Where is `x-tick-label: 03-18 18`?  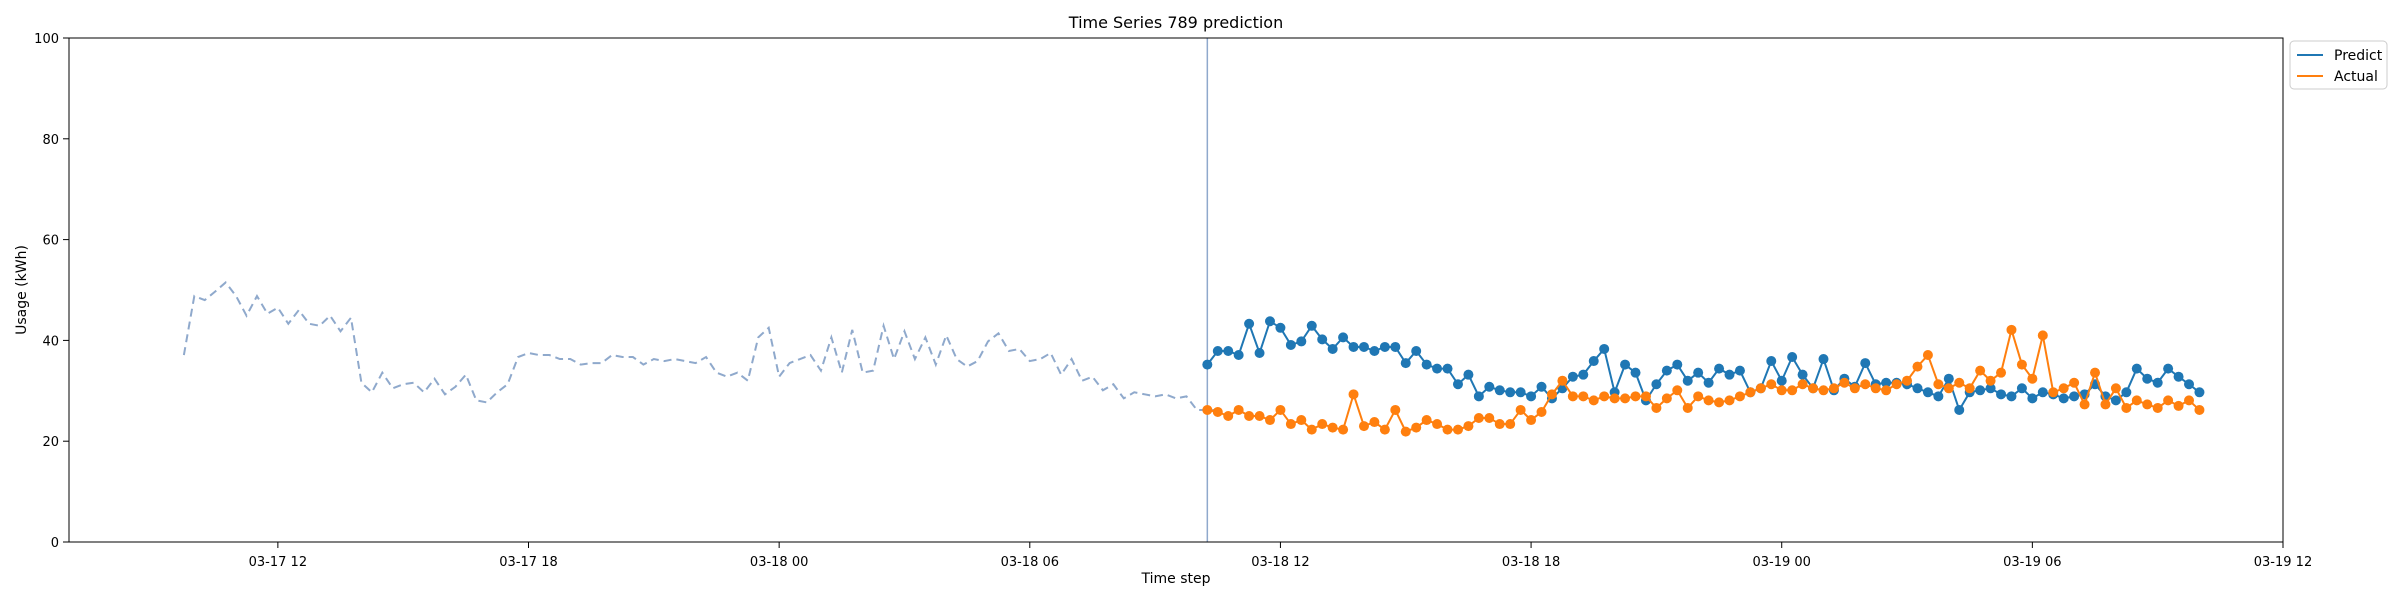 x-tick-label: 03-18 18 is located at coordinates (1531, 562).